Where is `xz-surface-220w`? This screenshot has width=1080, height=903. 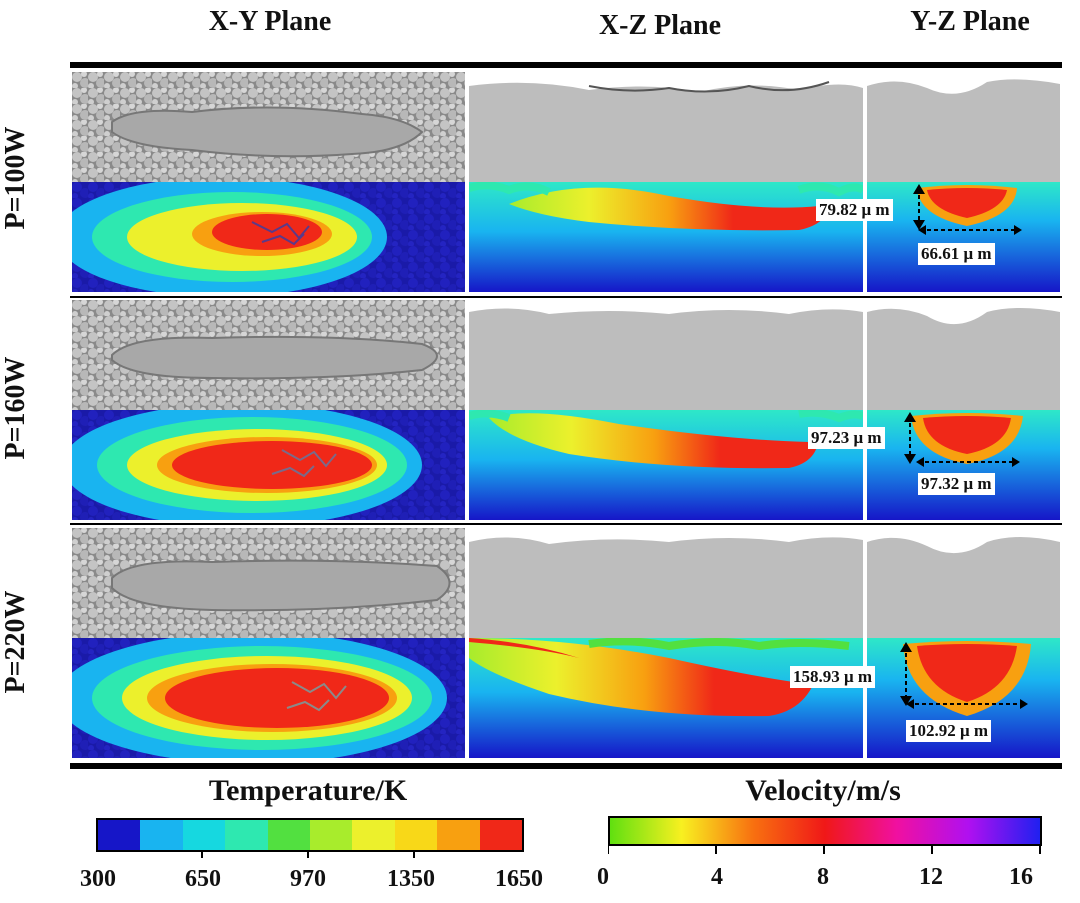
xz-surface-220w is located at coordinates (666, 583).